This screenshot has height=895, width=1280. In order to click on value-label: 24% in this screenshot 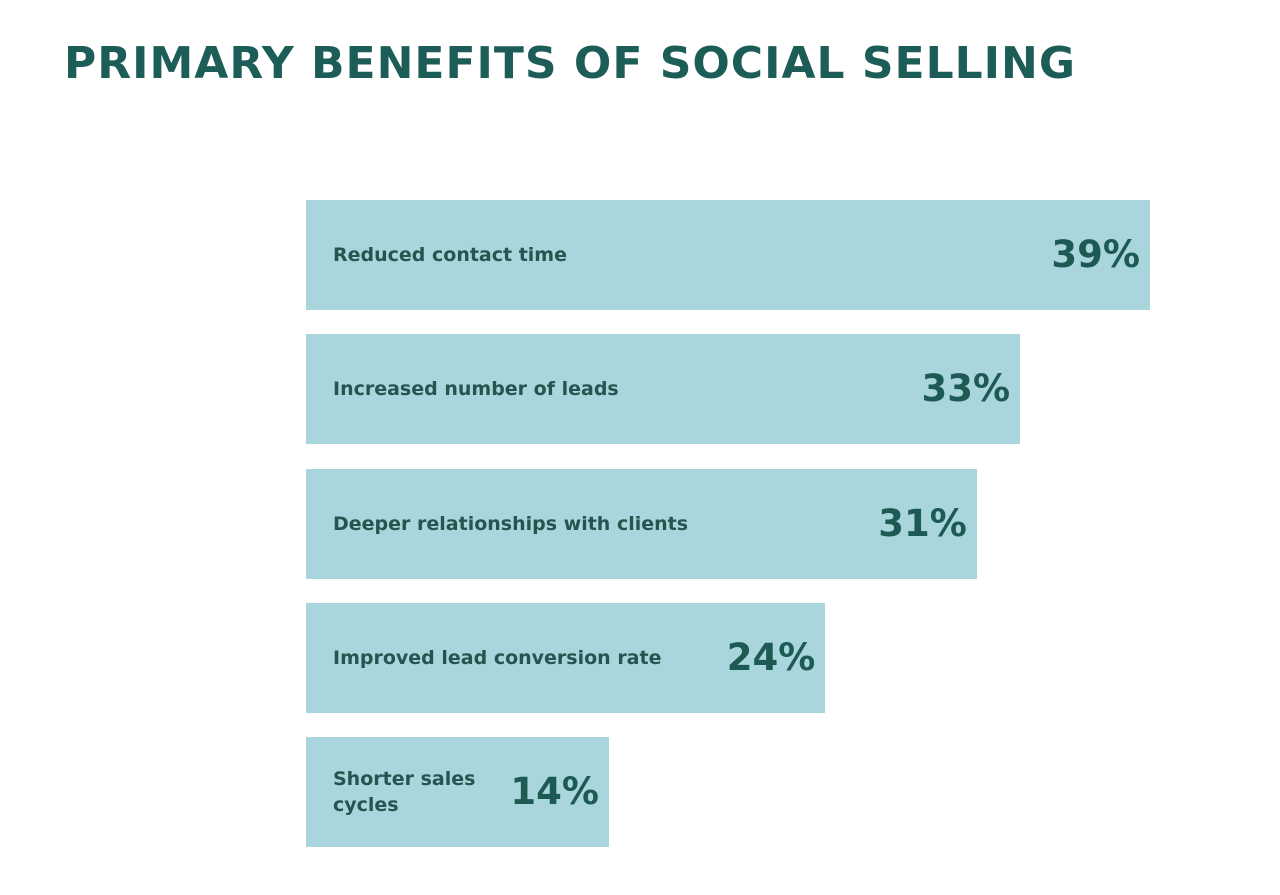, I will do `click(771, 657)`.